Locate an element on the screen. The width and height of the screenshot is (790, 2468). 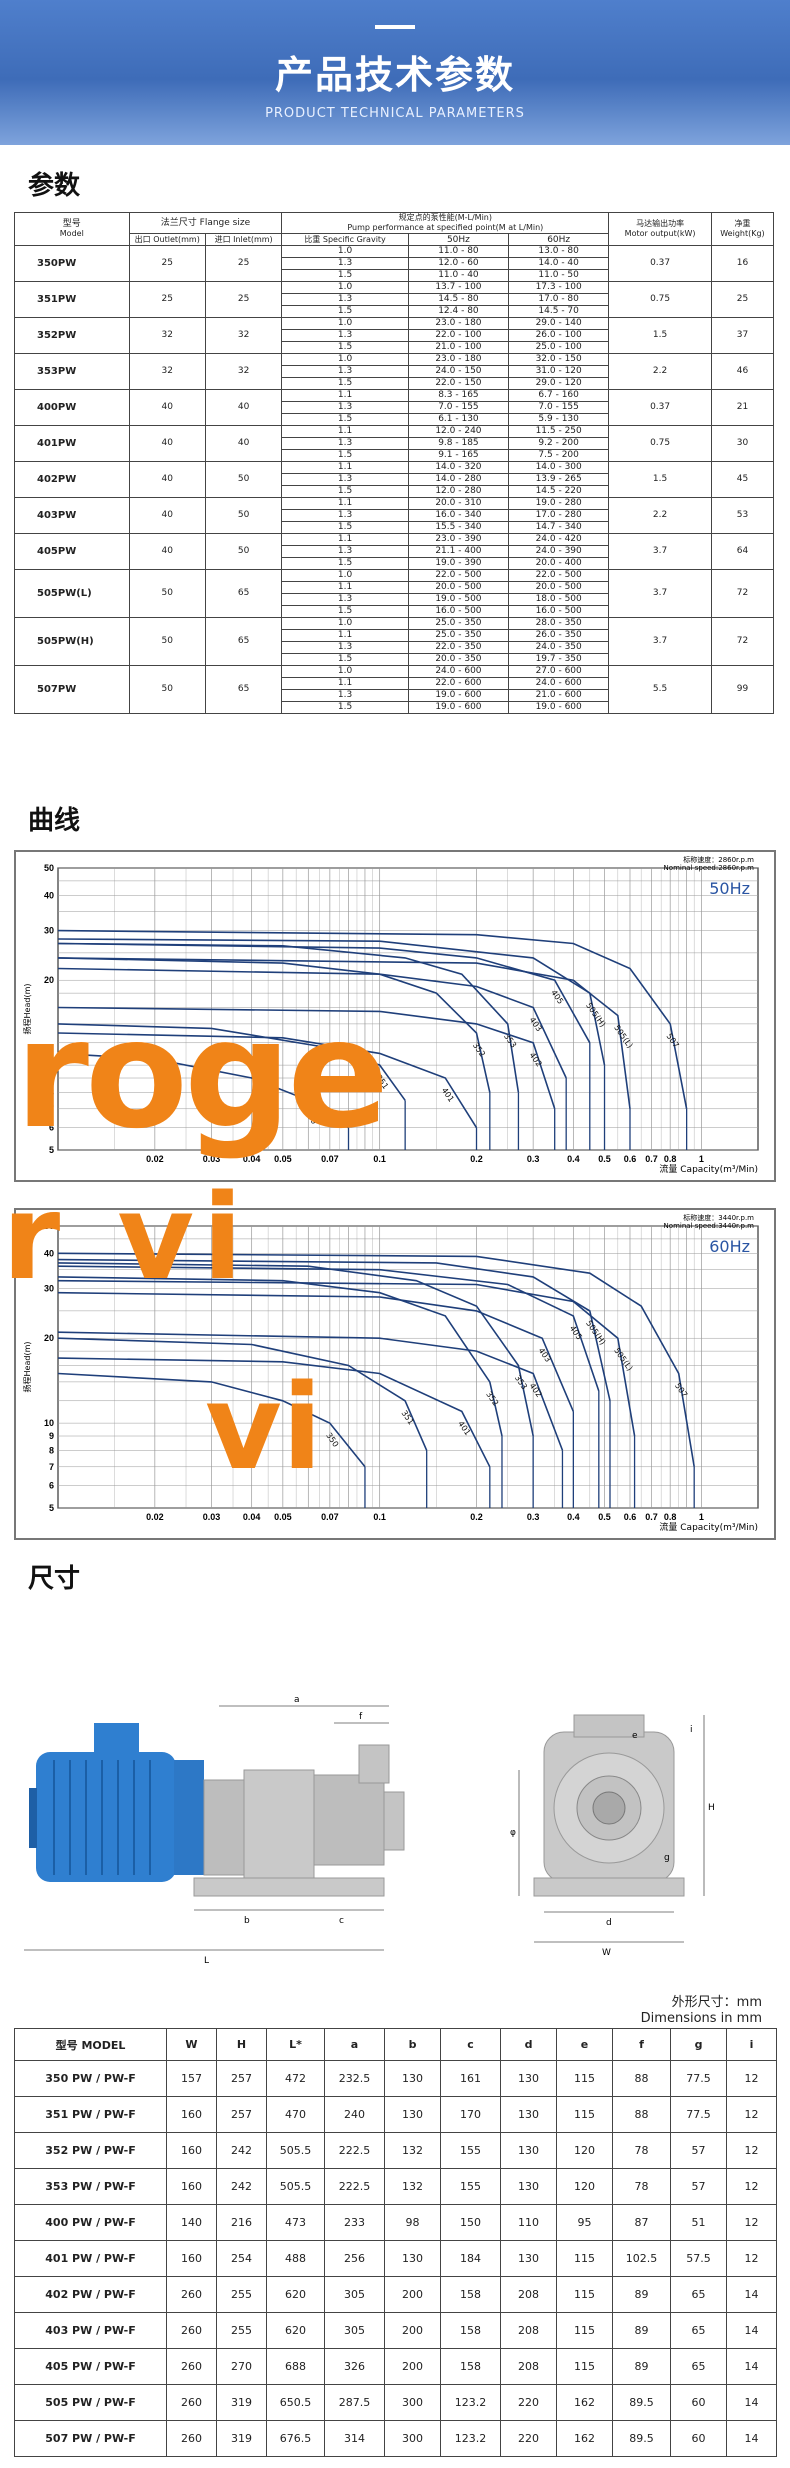
dims-value-cell: 222.5 is located at coordinates (354, 2150).